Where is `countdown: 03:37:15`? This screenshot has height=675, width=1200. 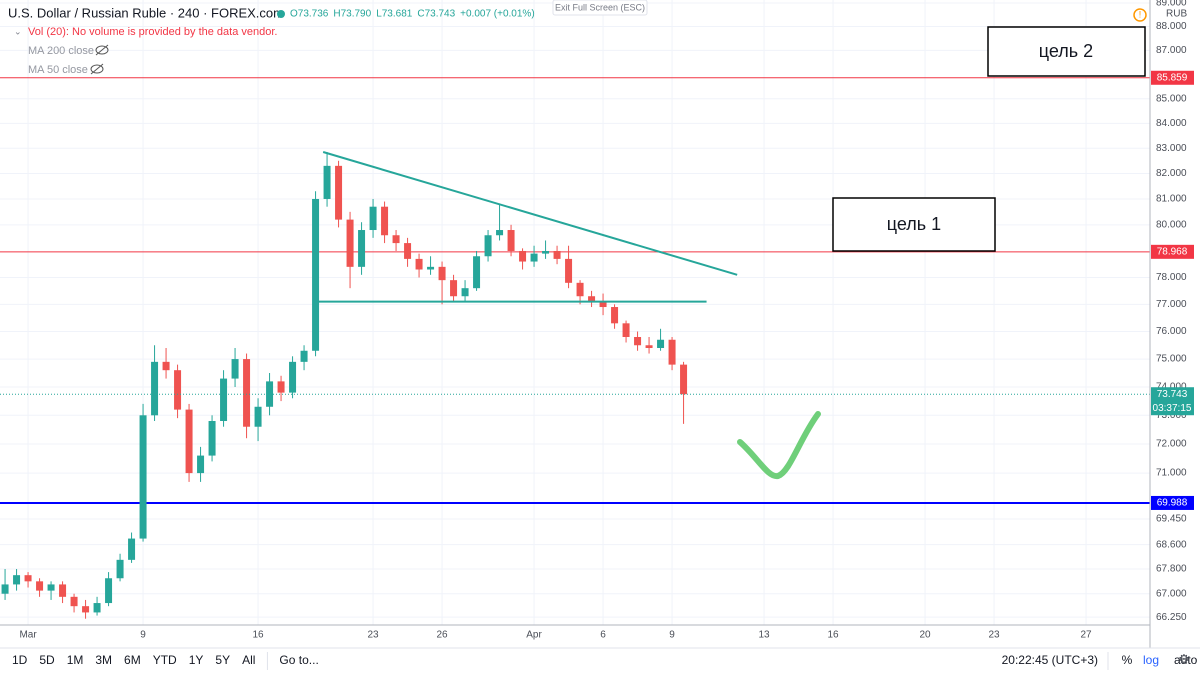
countdown: 03:37:15 is located at coordinates (1172, 408).